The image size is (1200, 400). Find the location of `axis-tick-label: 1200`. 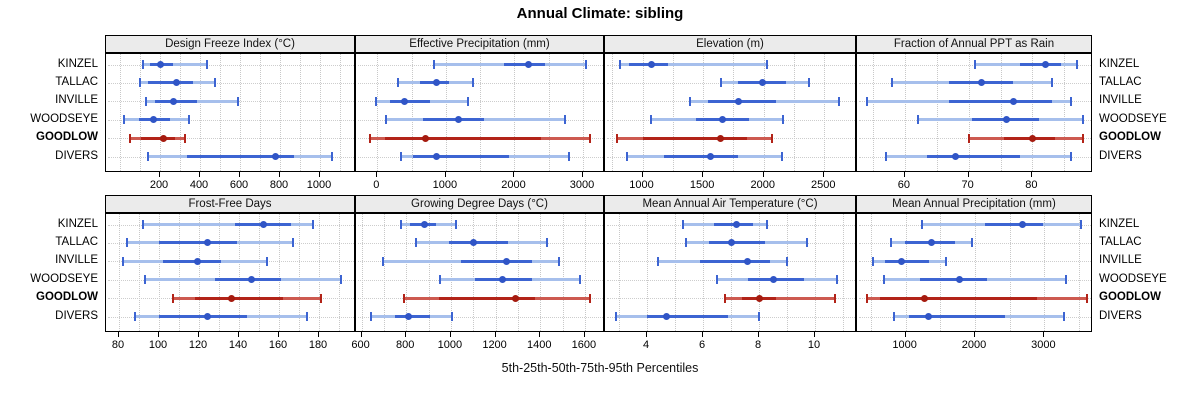

axis-tick-label: 1200 is located at coordinates (494, 345).